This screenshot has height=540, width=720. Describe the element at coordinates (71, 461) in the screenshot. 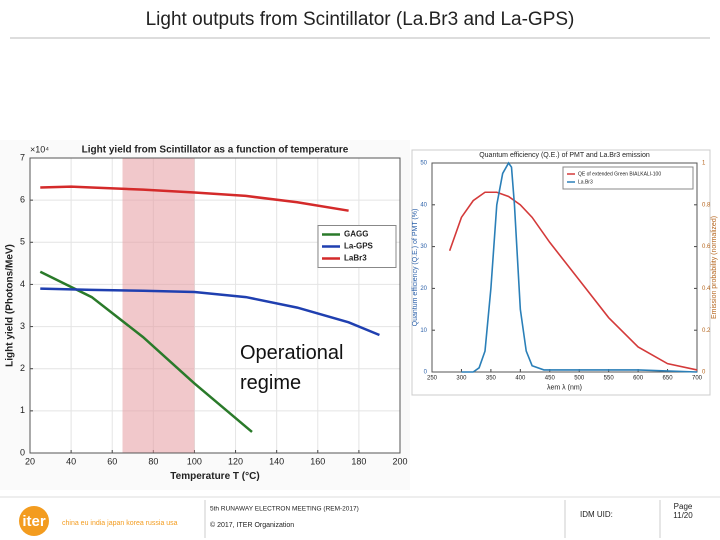

I see `x-tick-label: 40` at that location.